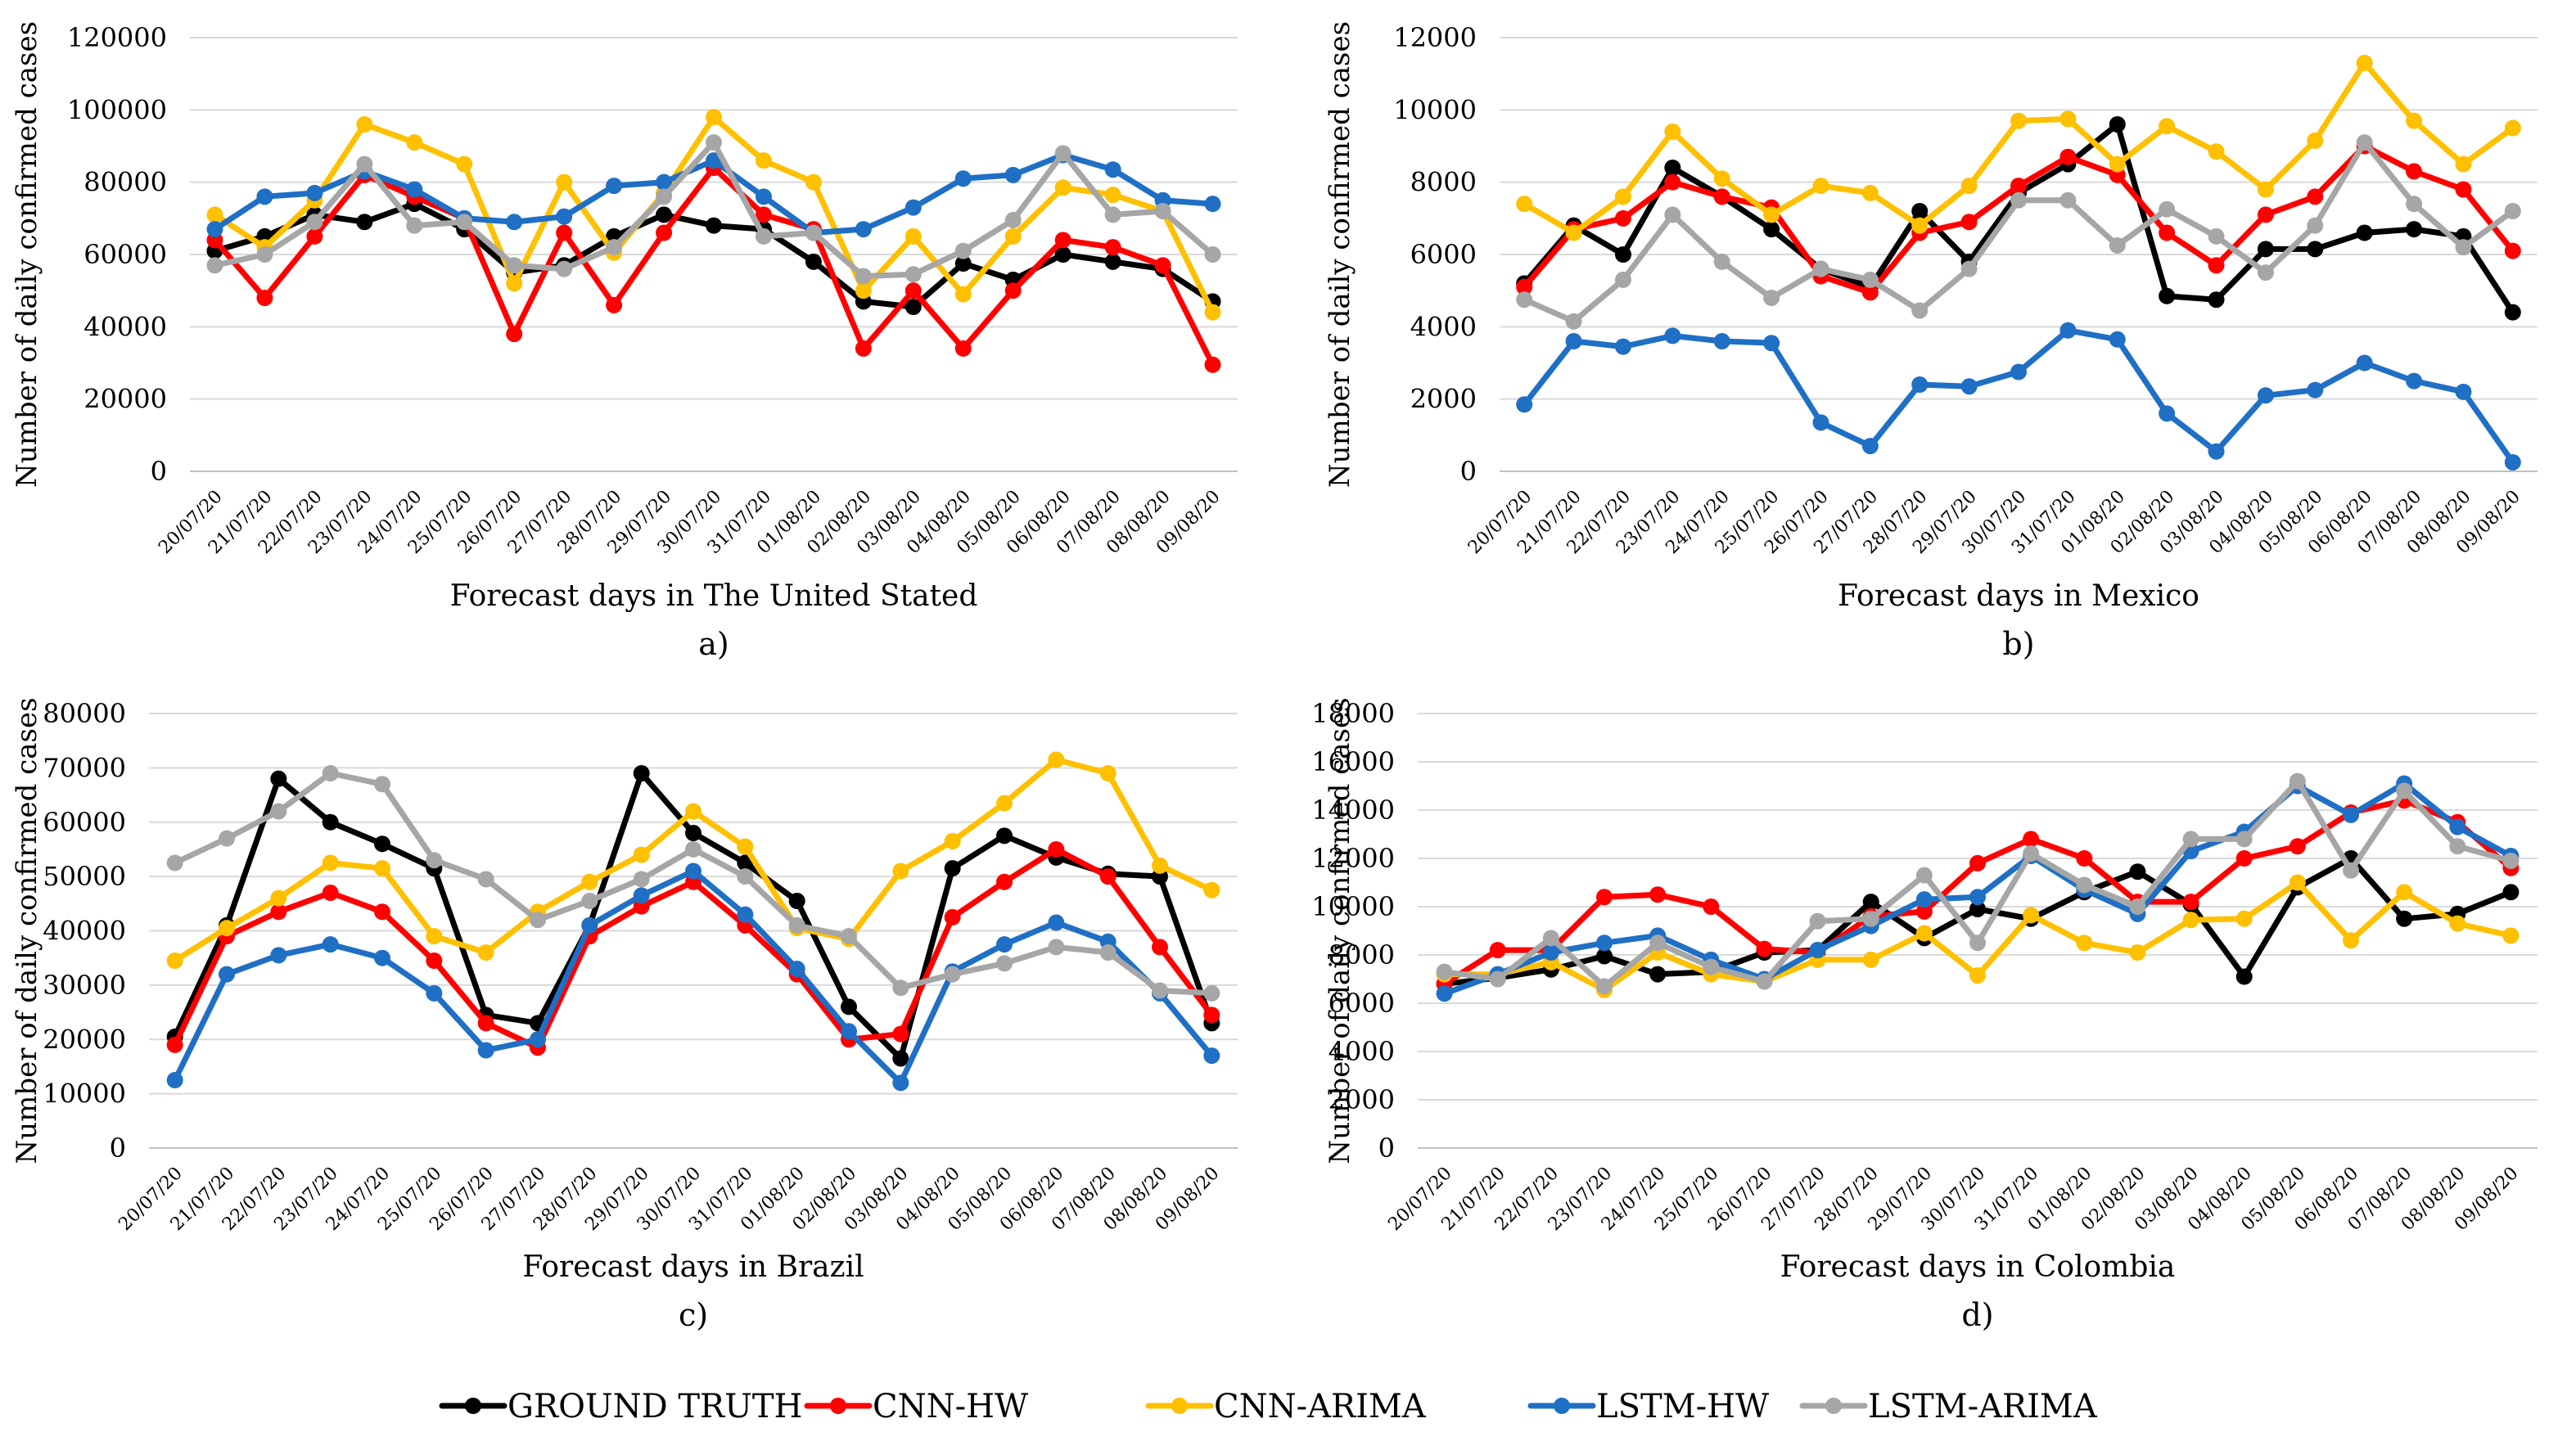  I want to click on series-cnn-arima, so click(693, 861).